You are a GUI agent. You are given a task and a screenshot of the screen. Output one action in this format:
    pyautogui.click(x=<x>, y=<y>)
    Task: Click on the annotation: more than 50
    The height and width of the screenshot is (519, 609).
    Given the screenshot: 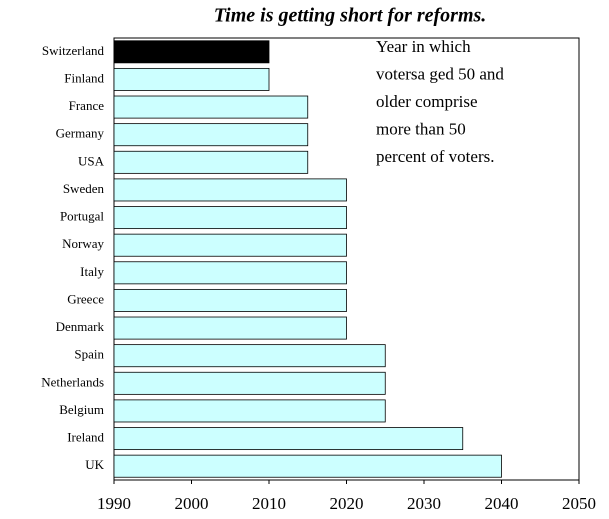 What is the action you would take?
    pyautogui.click(x=421, y=128)
    